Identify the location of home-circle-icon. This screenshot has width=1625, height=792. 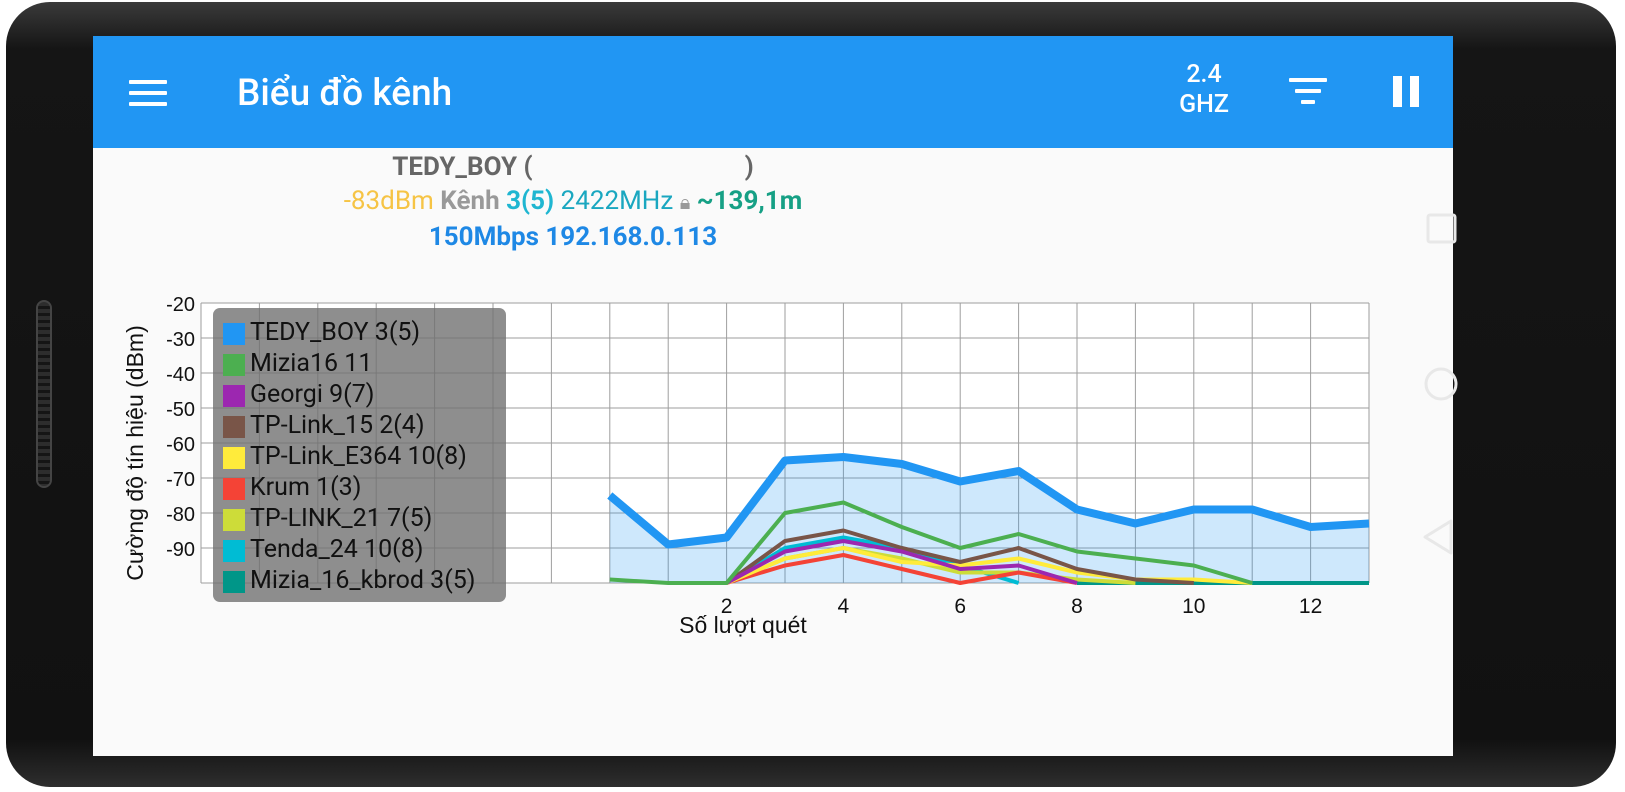
(1441, 384).